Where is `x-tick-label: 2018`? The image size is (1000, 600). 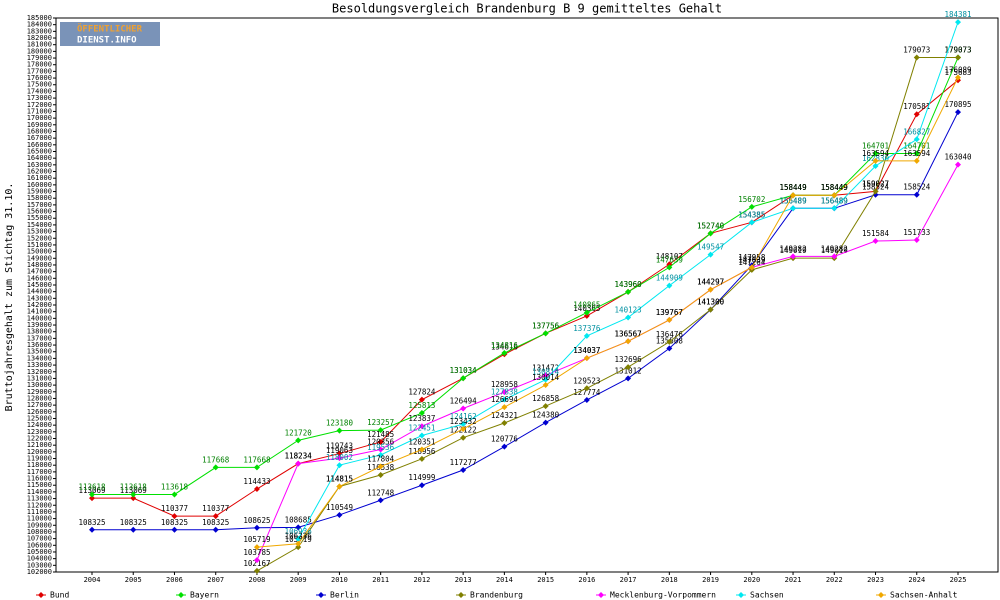
x-tick-label: 2018 is located at coordinates (669, 580).